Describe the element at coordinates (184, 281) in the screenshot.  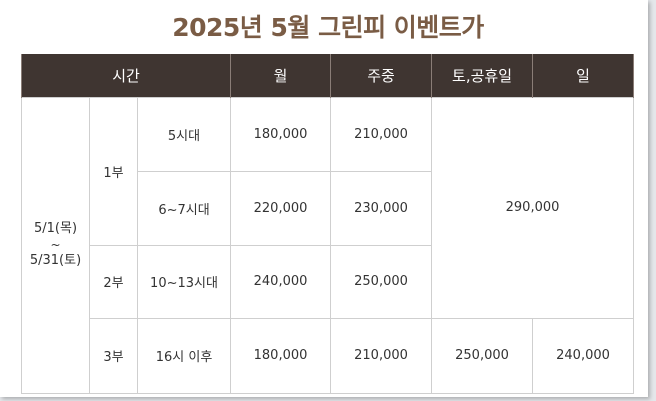
I see `time-slot: 10~13시대` at that location.